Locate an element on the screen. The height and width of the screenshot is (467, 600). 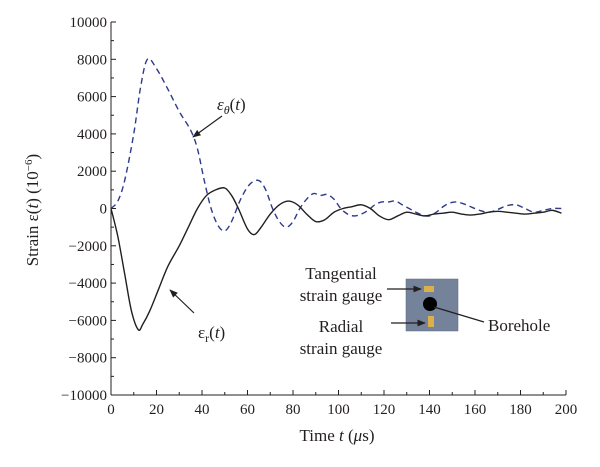
radial-label-1: Radial is located at coordinates (341, 326).